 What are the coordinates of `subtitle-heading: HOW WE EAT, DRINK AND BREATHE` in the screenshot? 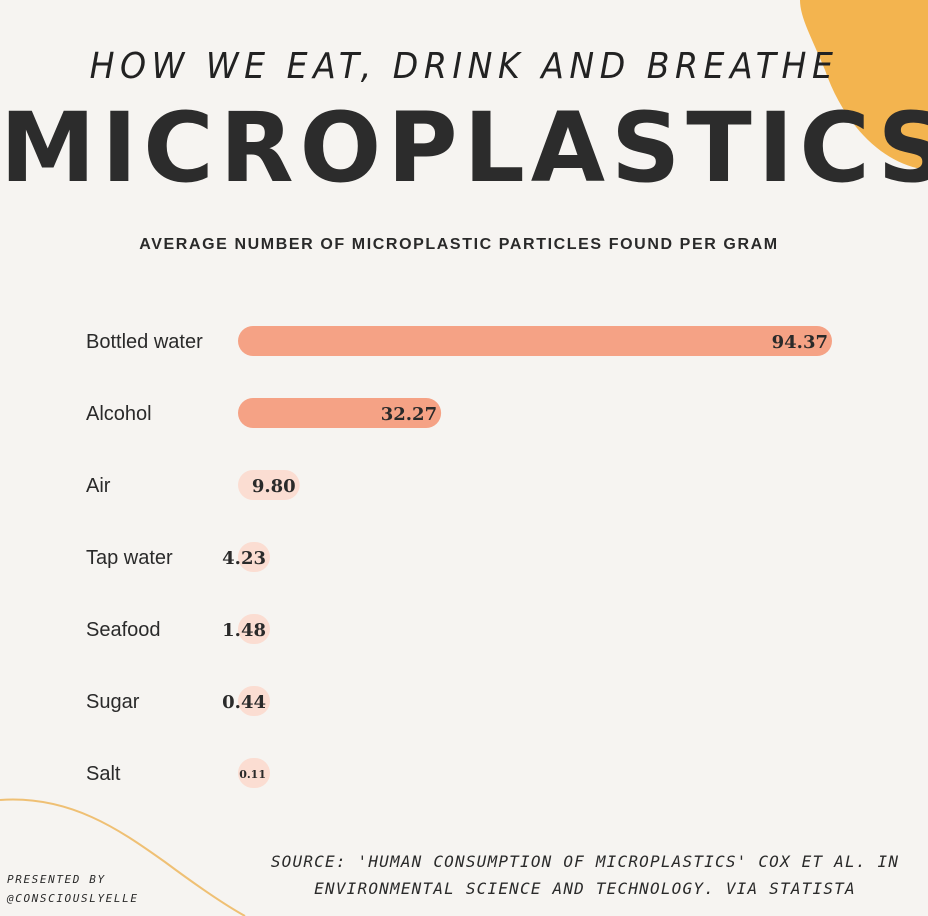 It's located at (464, 66).